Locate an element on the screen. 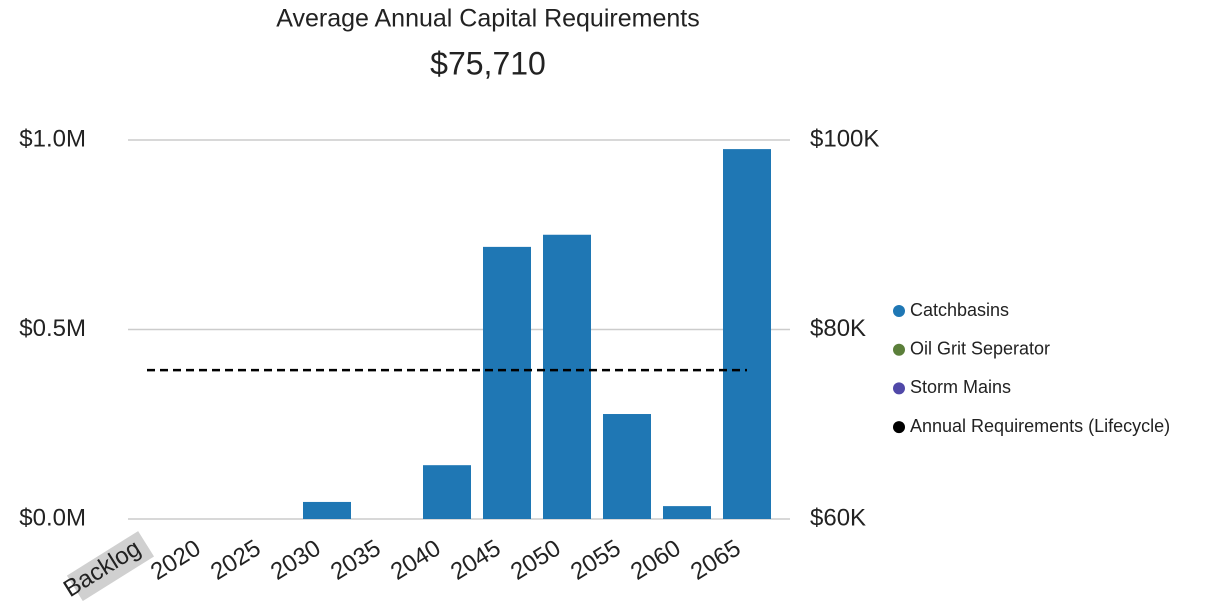 Image resolution: width=1228 pixels, height=601 pixels. chart-title: Average Annual Capital Requirements is located at coordinates (487, 19).